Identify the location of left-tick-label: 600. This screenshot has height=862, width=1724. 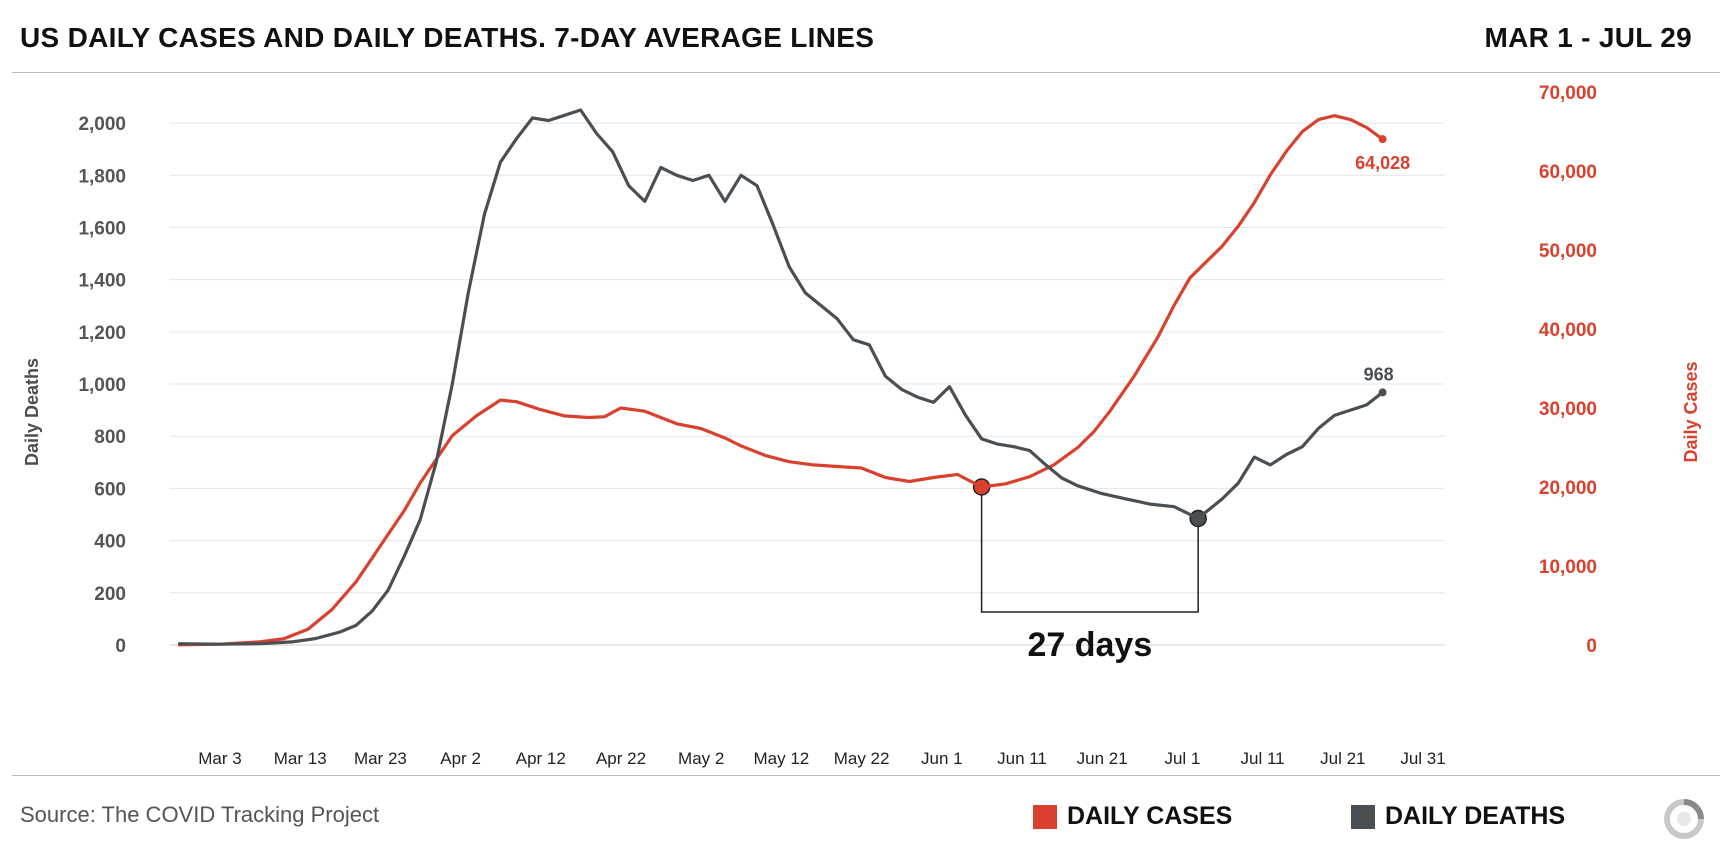
(110, 489).